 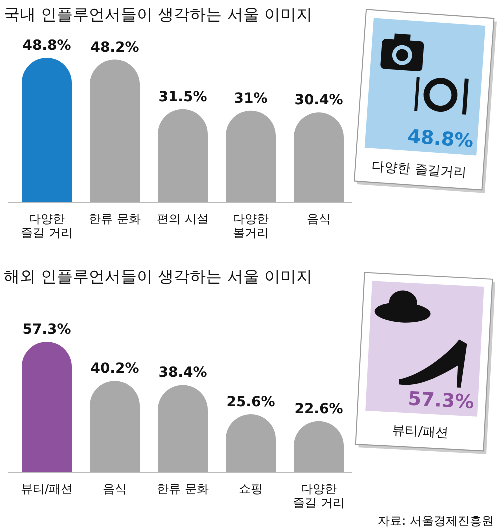 I want to click on data-label: 40.2%, so click(x=115, y=369).